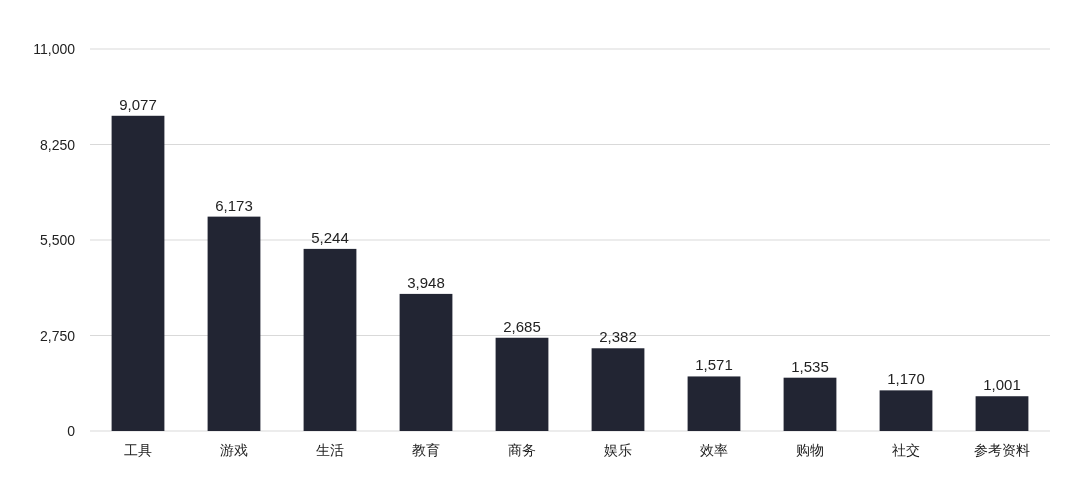 This screenshot has width=1080, height=489. Describe the element at coordinates (714, 365) in the screenshot. I see `data-label: 1,571` at that location.